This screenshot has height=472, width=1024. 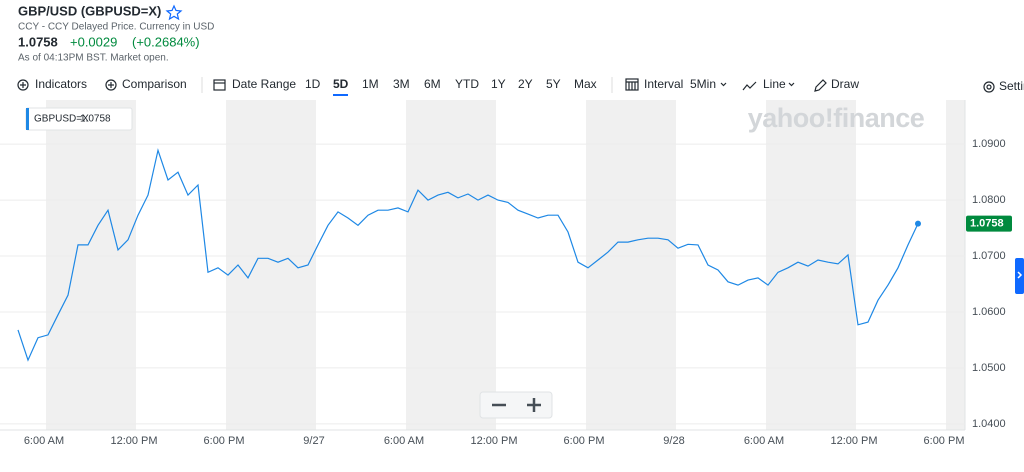 I want to click on interval-button: Interval 5Min, so click(x=676, y=84).